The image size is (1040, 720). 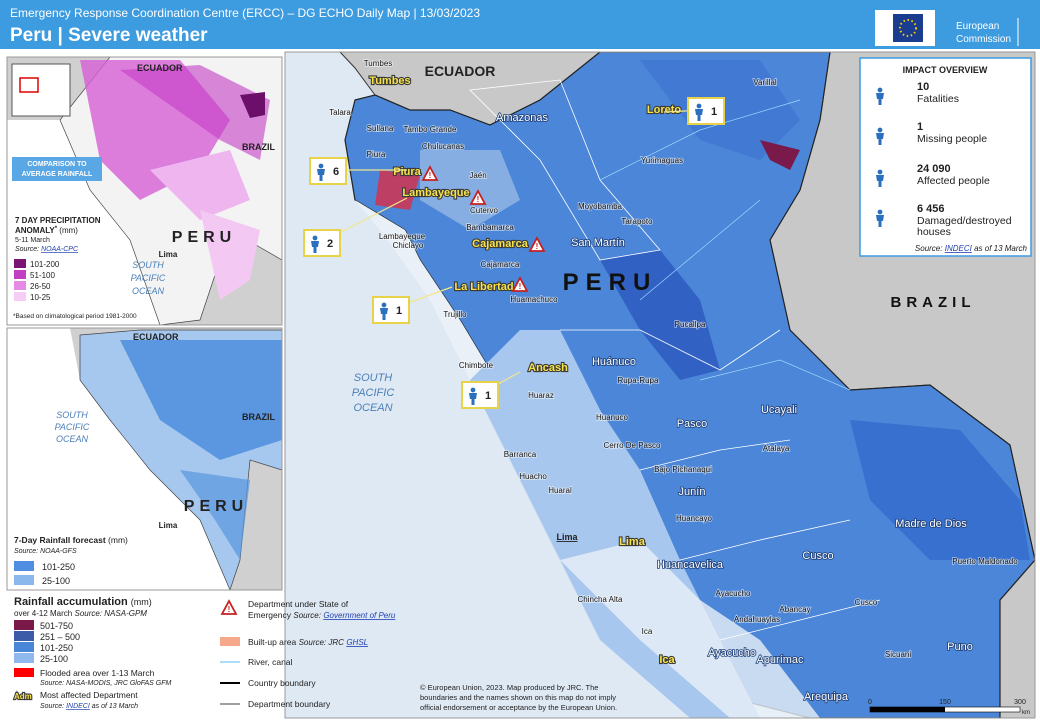 What do you see at coordinates (780, 660) in the screenshot?
I see `department-label: Apurímac` at bounding box center [780, 660].